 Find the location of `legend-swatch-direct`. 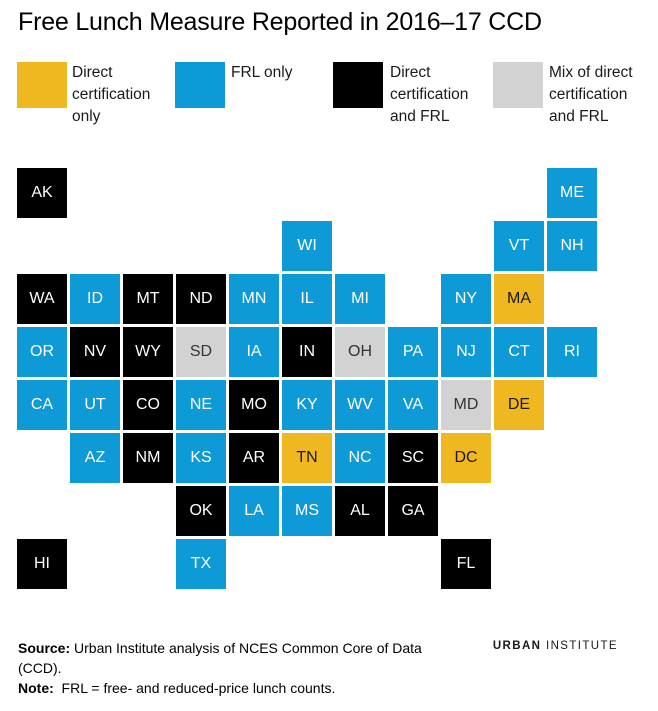

legend-swatch-direct is located at coordinates (42, 85).